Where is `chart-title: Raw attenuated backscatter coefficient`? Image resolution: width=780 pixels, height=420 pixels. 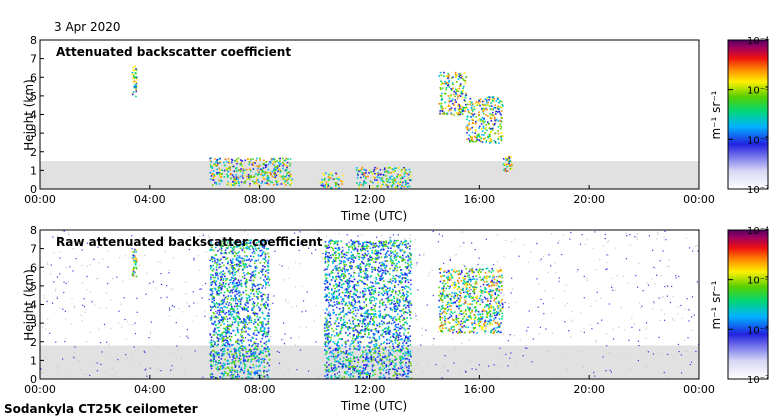 chart-title: Raw attenuated backscatter coefficient is located at coordinates (189, 242).